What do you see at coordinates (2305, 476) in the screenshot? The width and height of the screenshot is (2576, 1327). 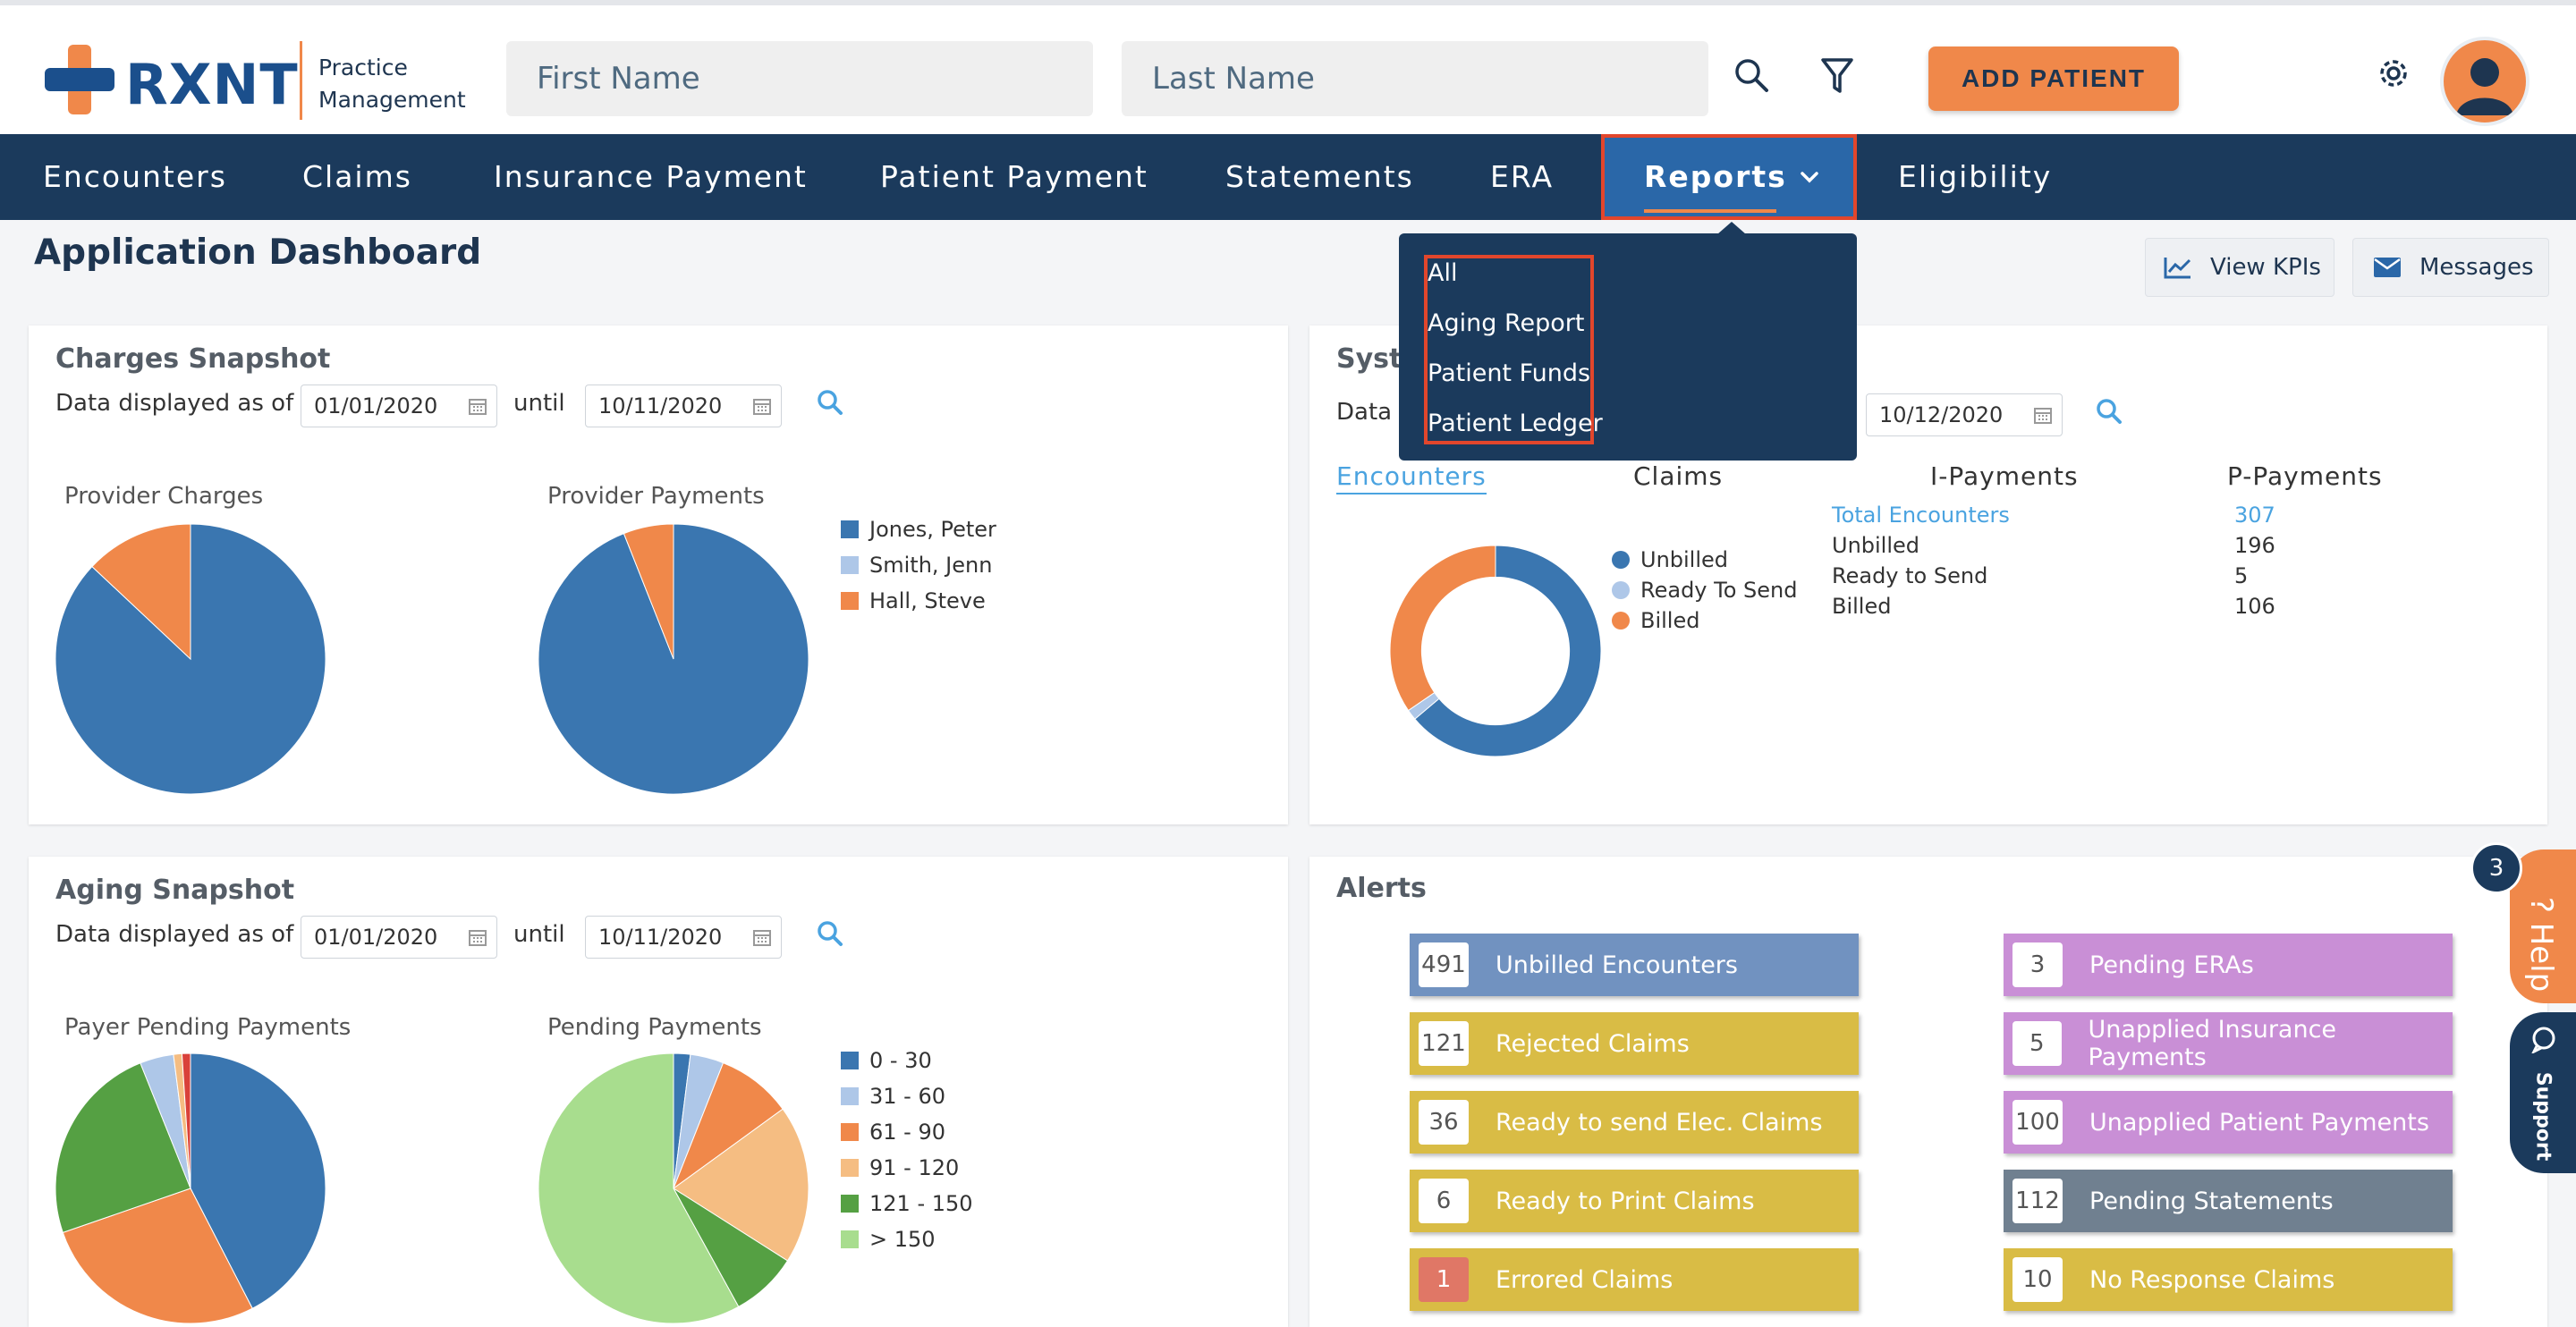 I see `tab-p-payments: P-Payments` at bounding box center [2305, 476].